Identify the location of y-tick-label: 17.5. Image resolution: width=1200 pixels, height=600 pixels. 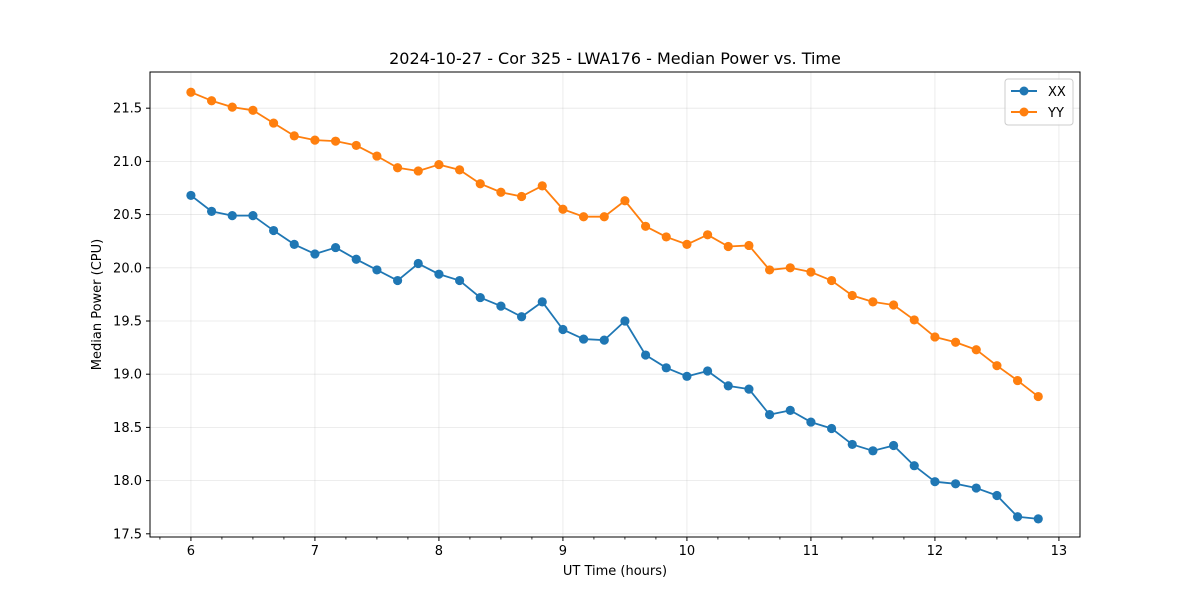
(127, 534).